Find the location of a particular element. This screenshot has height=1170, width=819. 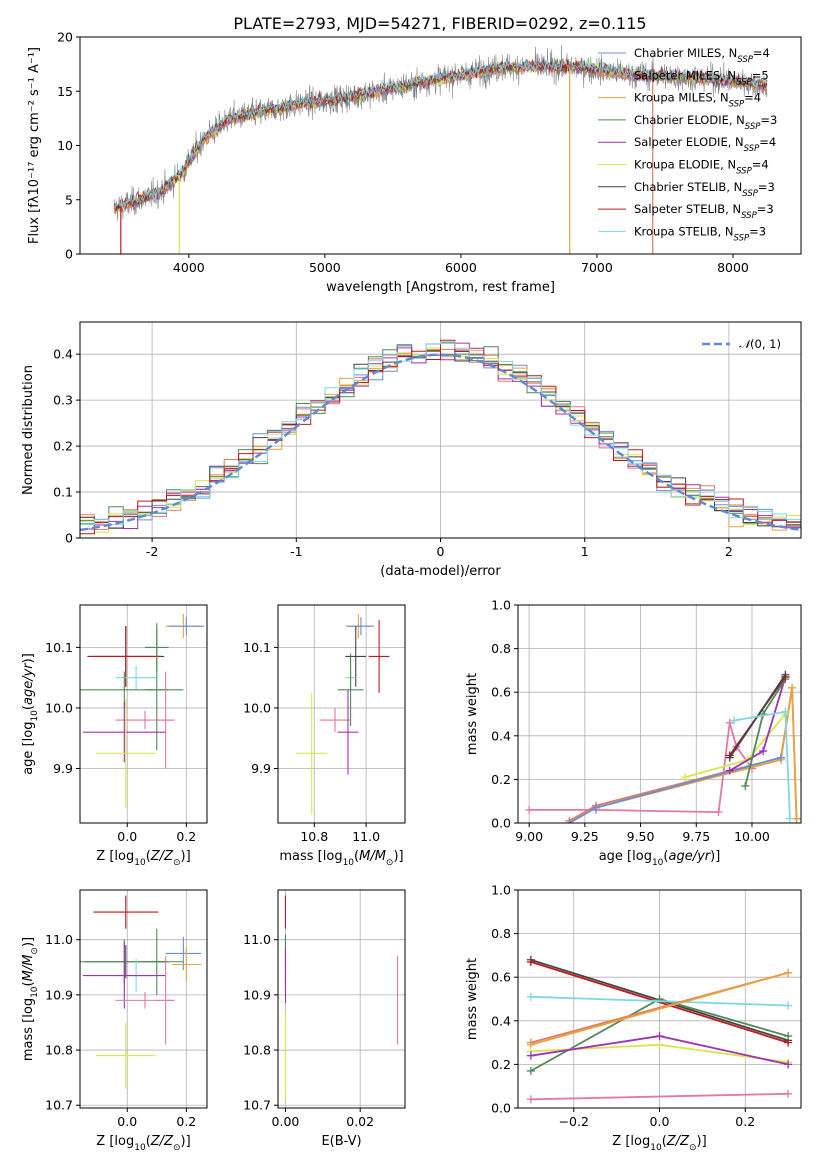

mass_vs_ebv-frame: 0.00 0.02 10.7 10.8 10.9 11.0 is located at coordinates (324, 1009).